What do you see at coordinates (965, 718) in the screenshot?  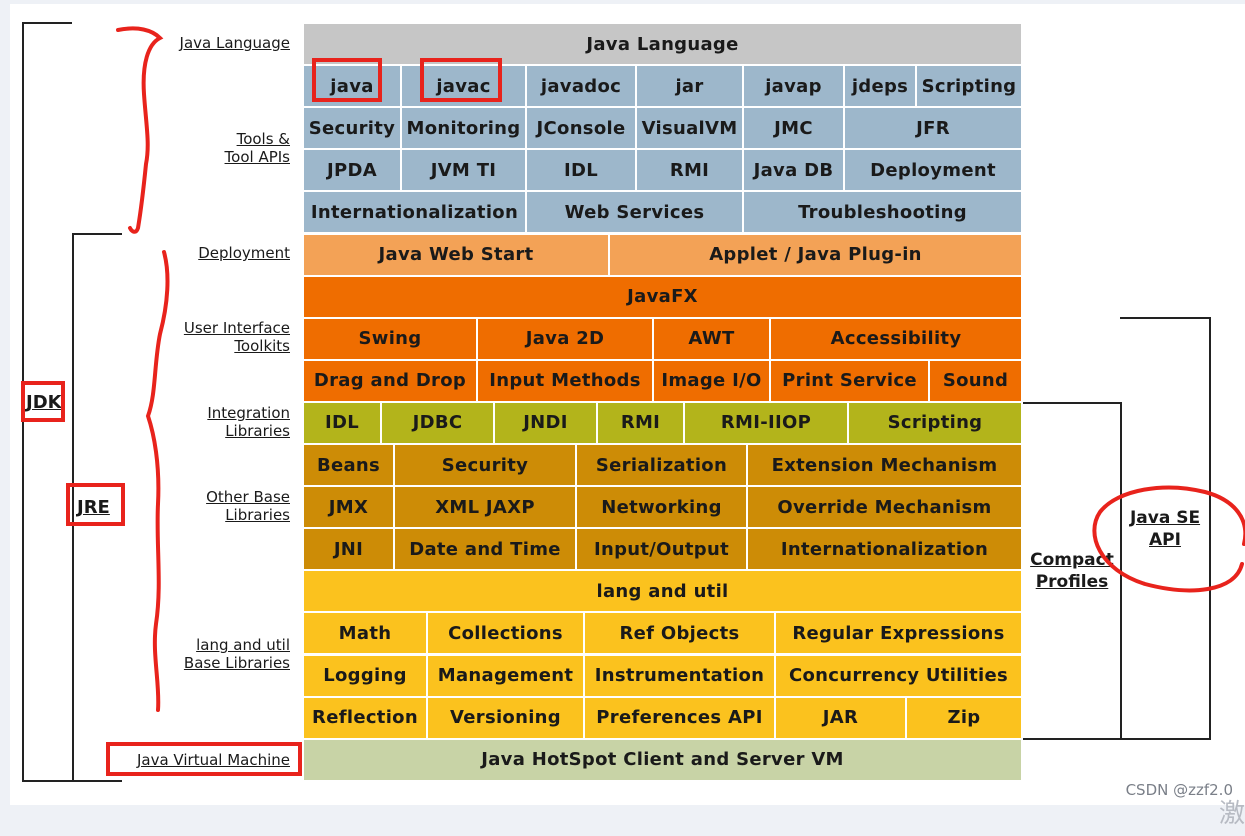 I see `cell-zip: Zip` at bounding box center [965, 718].